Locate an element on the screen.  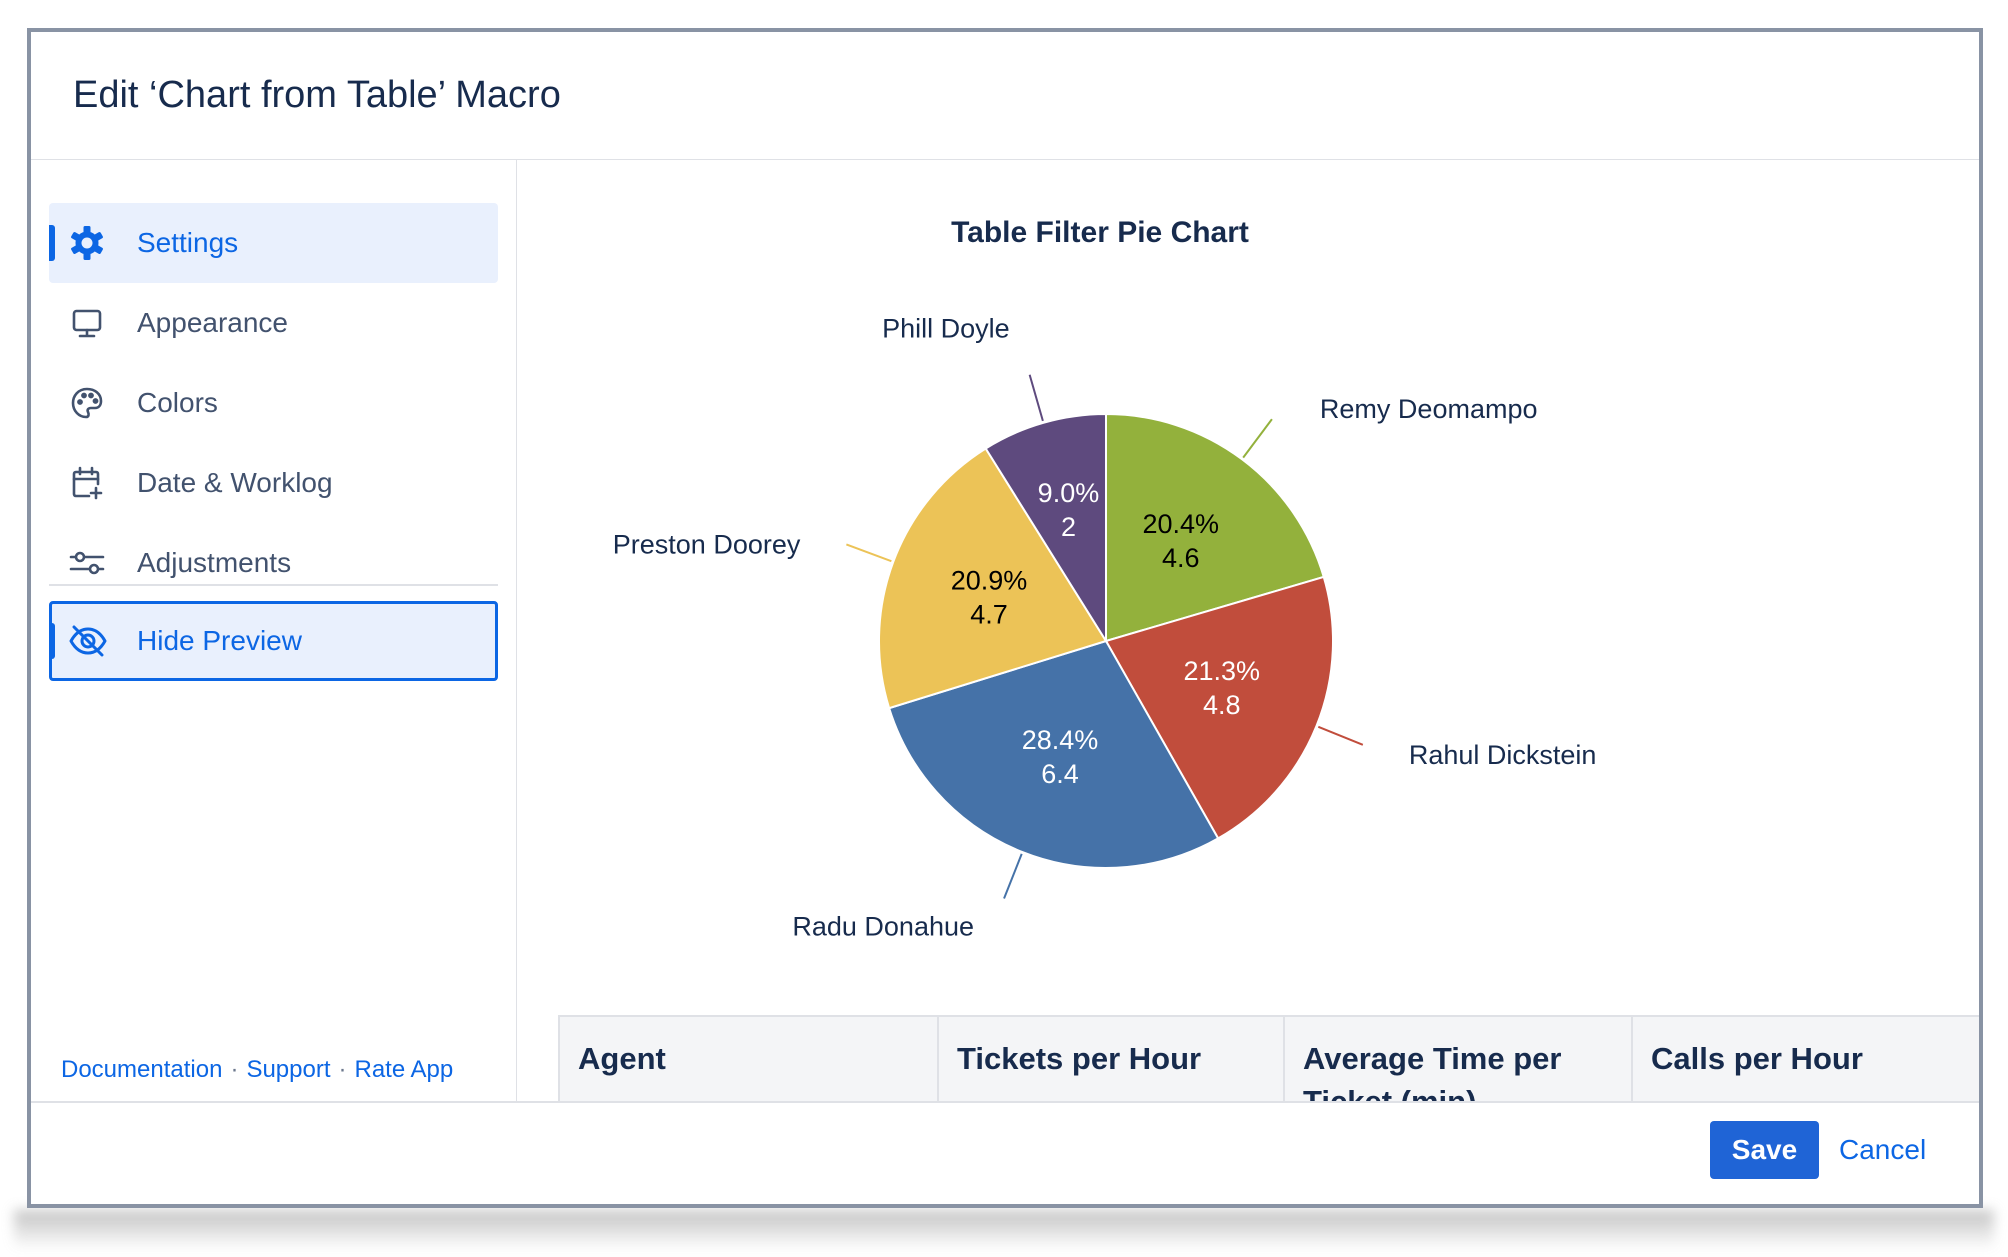
sidebar-item-label: Date & Worklog is located at coordinates (235, 482).